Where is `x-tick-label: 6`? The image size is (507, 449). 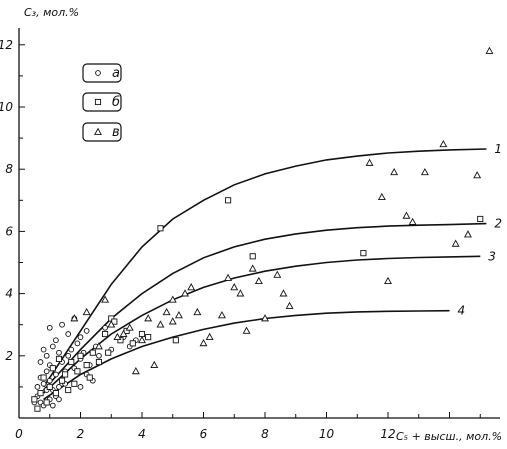
x-tick-label: 6 is located at coordinates (204, 434).